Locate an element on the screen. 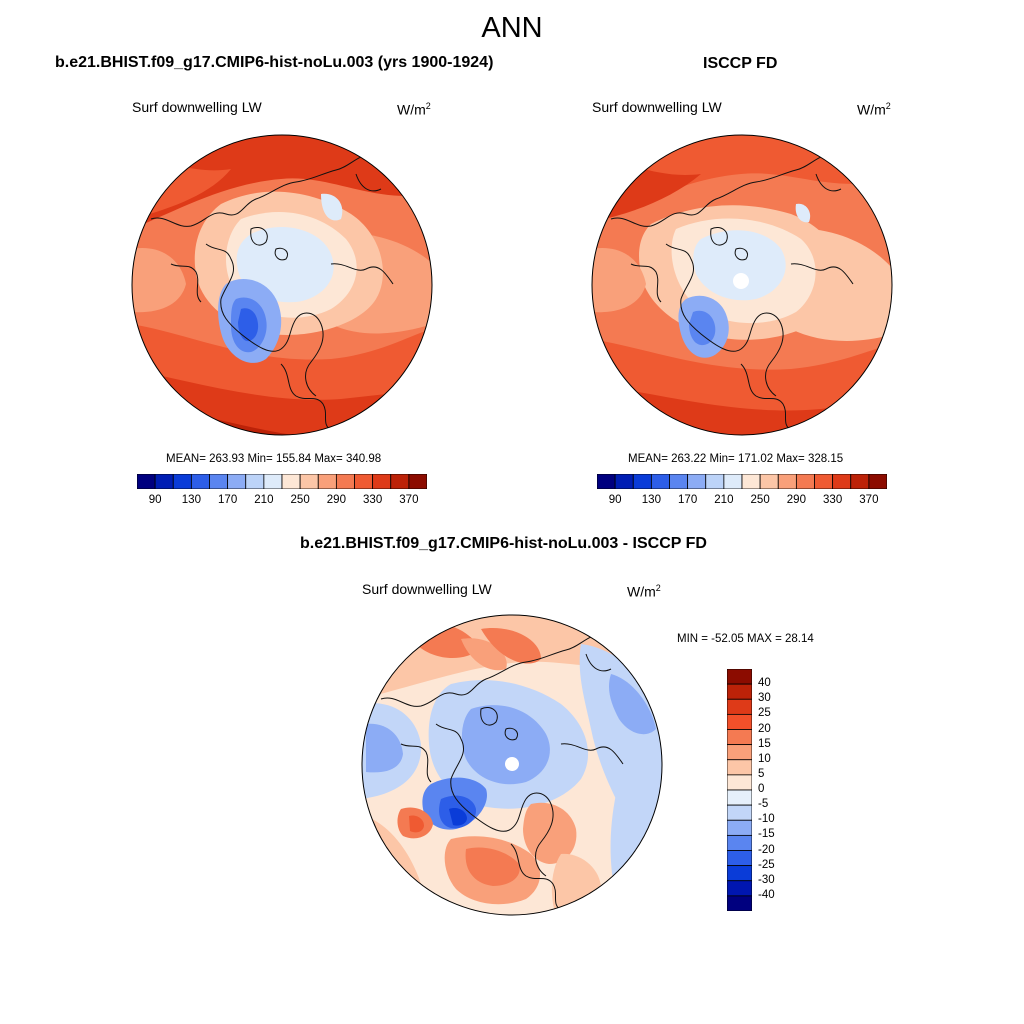  panel3-colorbar is located at coordinates (739, 790).